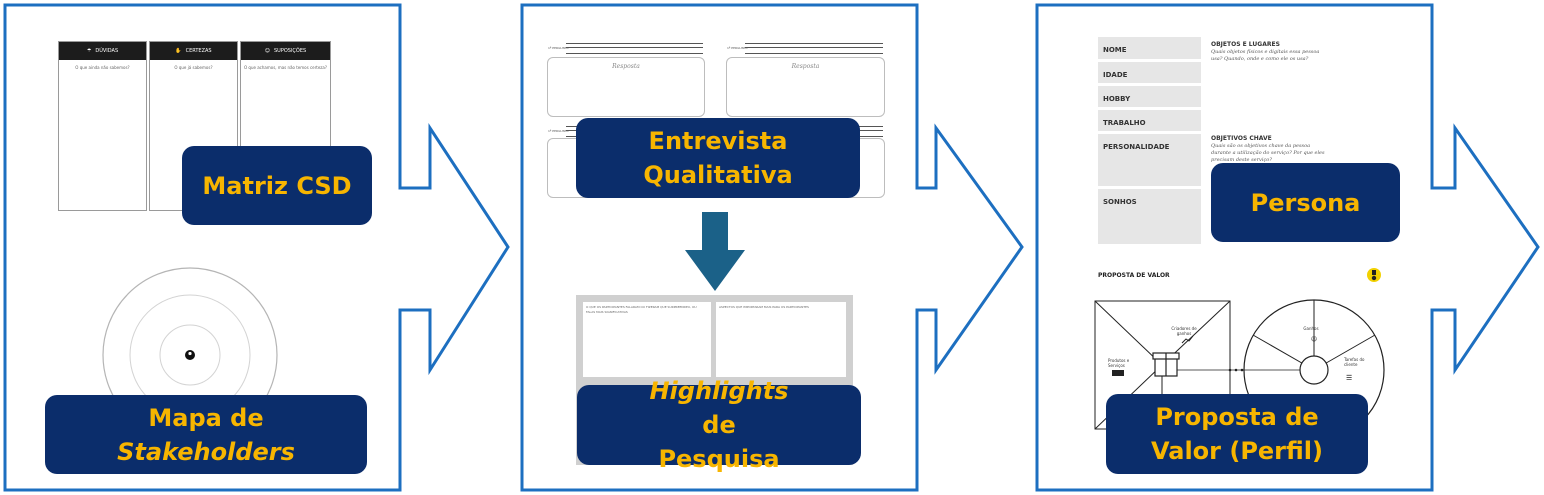  I want to click on persona-field: NOME, so click(1149, 48).